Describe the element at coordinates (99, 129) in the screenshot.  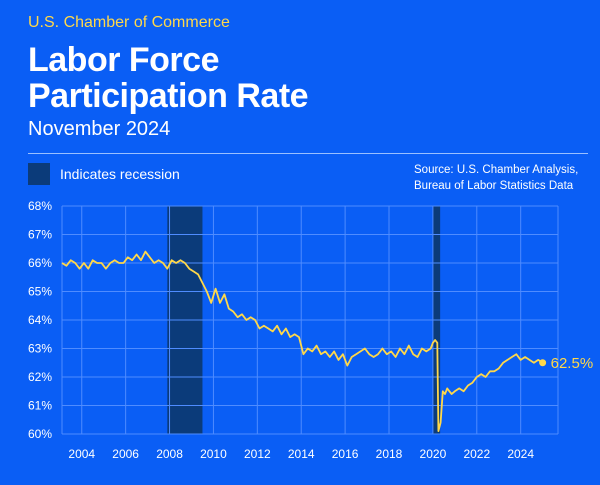
I see `page-subtitle: November 2024` at that location.